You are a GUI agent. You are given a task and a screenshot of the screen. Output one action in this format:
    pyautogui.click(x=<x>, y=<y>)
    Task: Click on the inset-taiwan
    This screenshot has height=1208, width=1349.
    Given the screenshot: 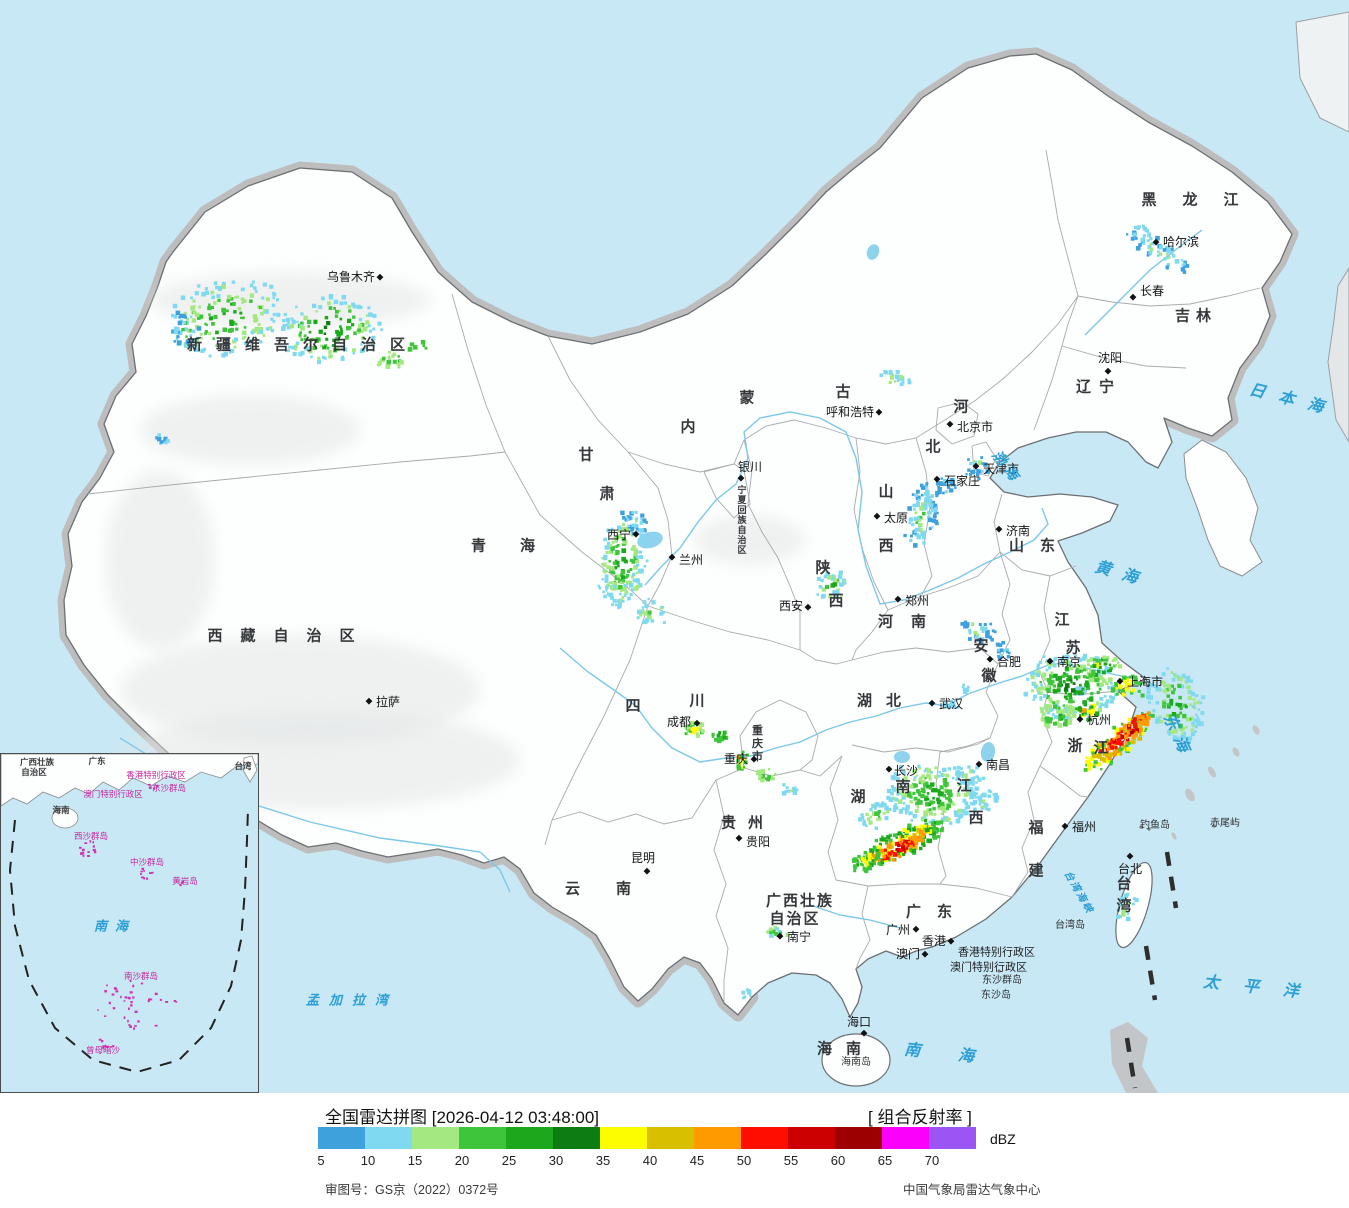 What is the action you would take?
    pyautogui.click(x=250, y=769)
    